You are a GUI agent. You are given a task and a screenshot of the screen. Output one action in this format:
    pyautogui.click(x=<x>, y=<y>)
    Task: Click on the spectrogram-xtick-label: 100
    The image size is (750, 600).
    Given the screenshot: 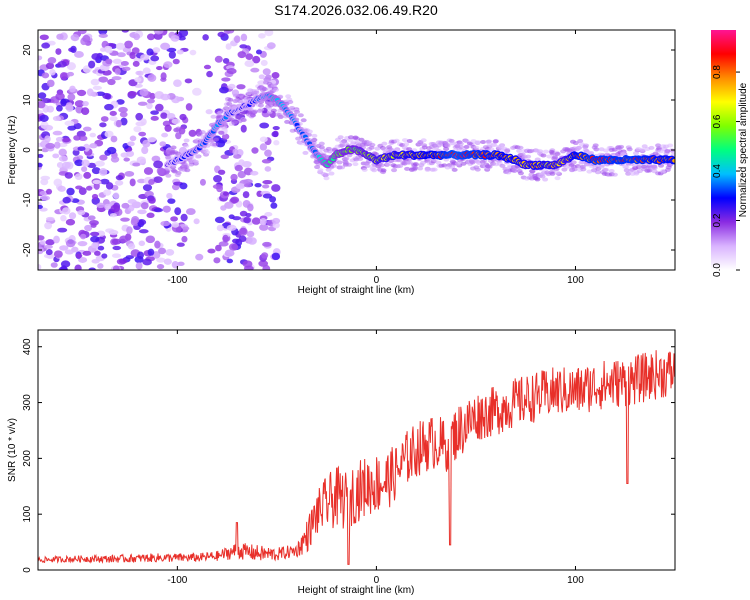 What is the action you would take?
    pyautogui.click(x=575, y=280)
    